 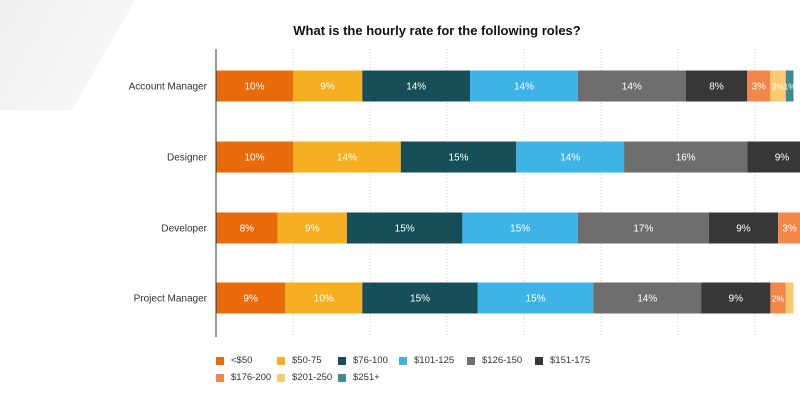 I want to click on legend-label: $50-75, so click(x=307, y=360).